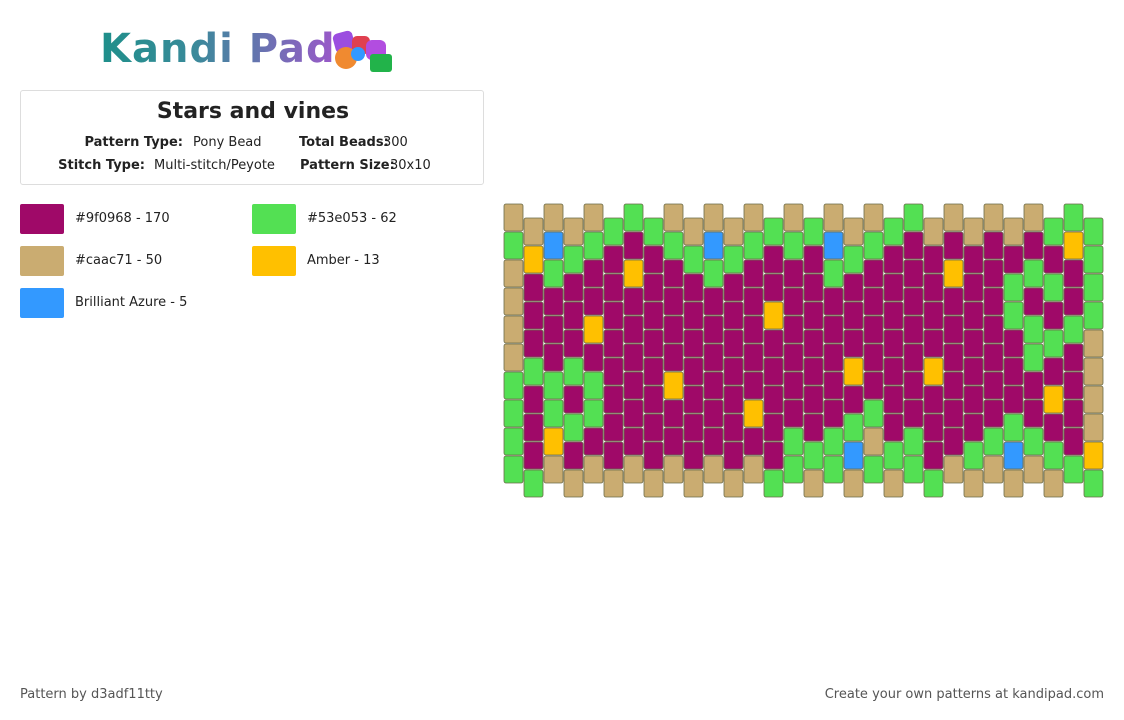  I want to click on field-value: 300, so click(395, 142).